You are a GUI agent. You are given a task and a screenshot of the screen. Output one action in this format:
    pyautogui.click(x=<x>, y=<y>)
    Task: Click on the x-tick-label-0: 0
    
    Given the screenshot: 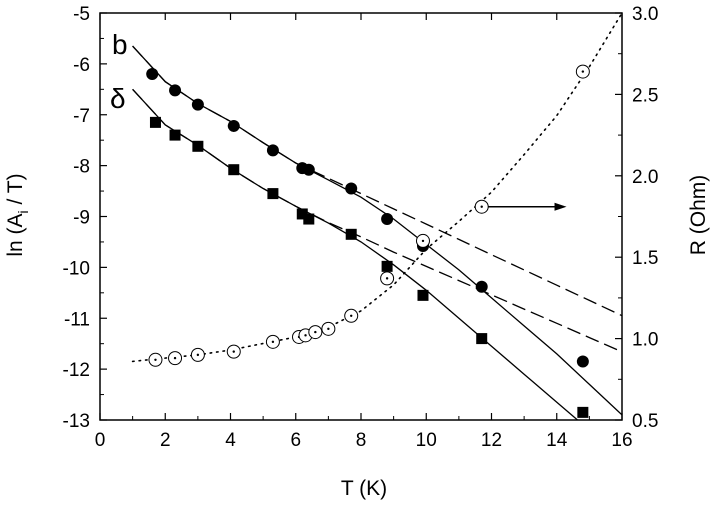 What is the action you would take?
    pyautogui.click(x=100, y=440)
    